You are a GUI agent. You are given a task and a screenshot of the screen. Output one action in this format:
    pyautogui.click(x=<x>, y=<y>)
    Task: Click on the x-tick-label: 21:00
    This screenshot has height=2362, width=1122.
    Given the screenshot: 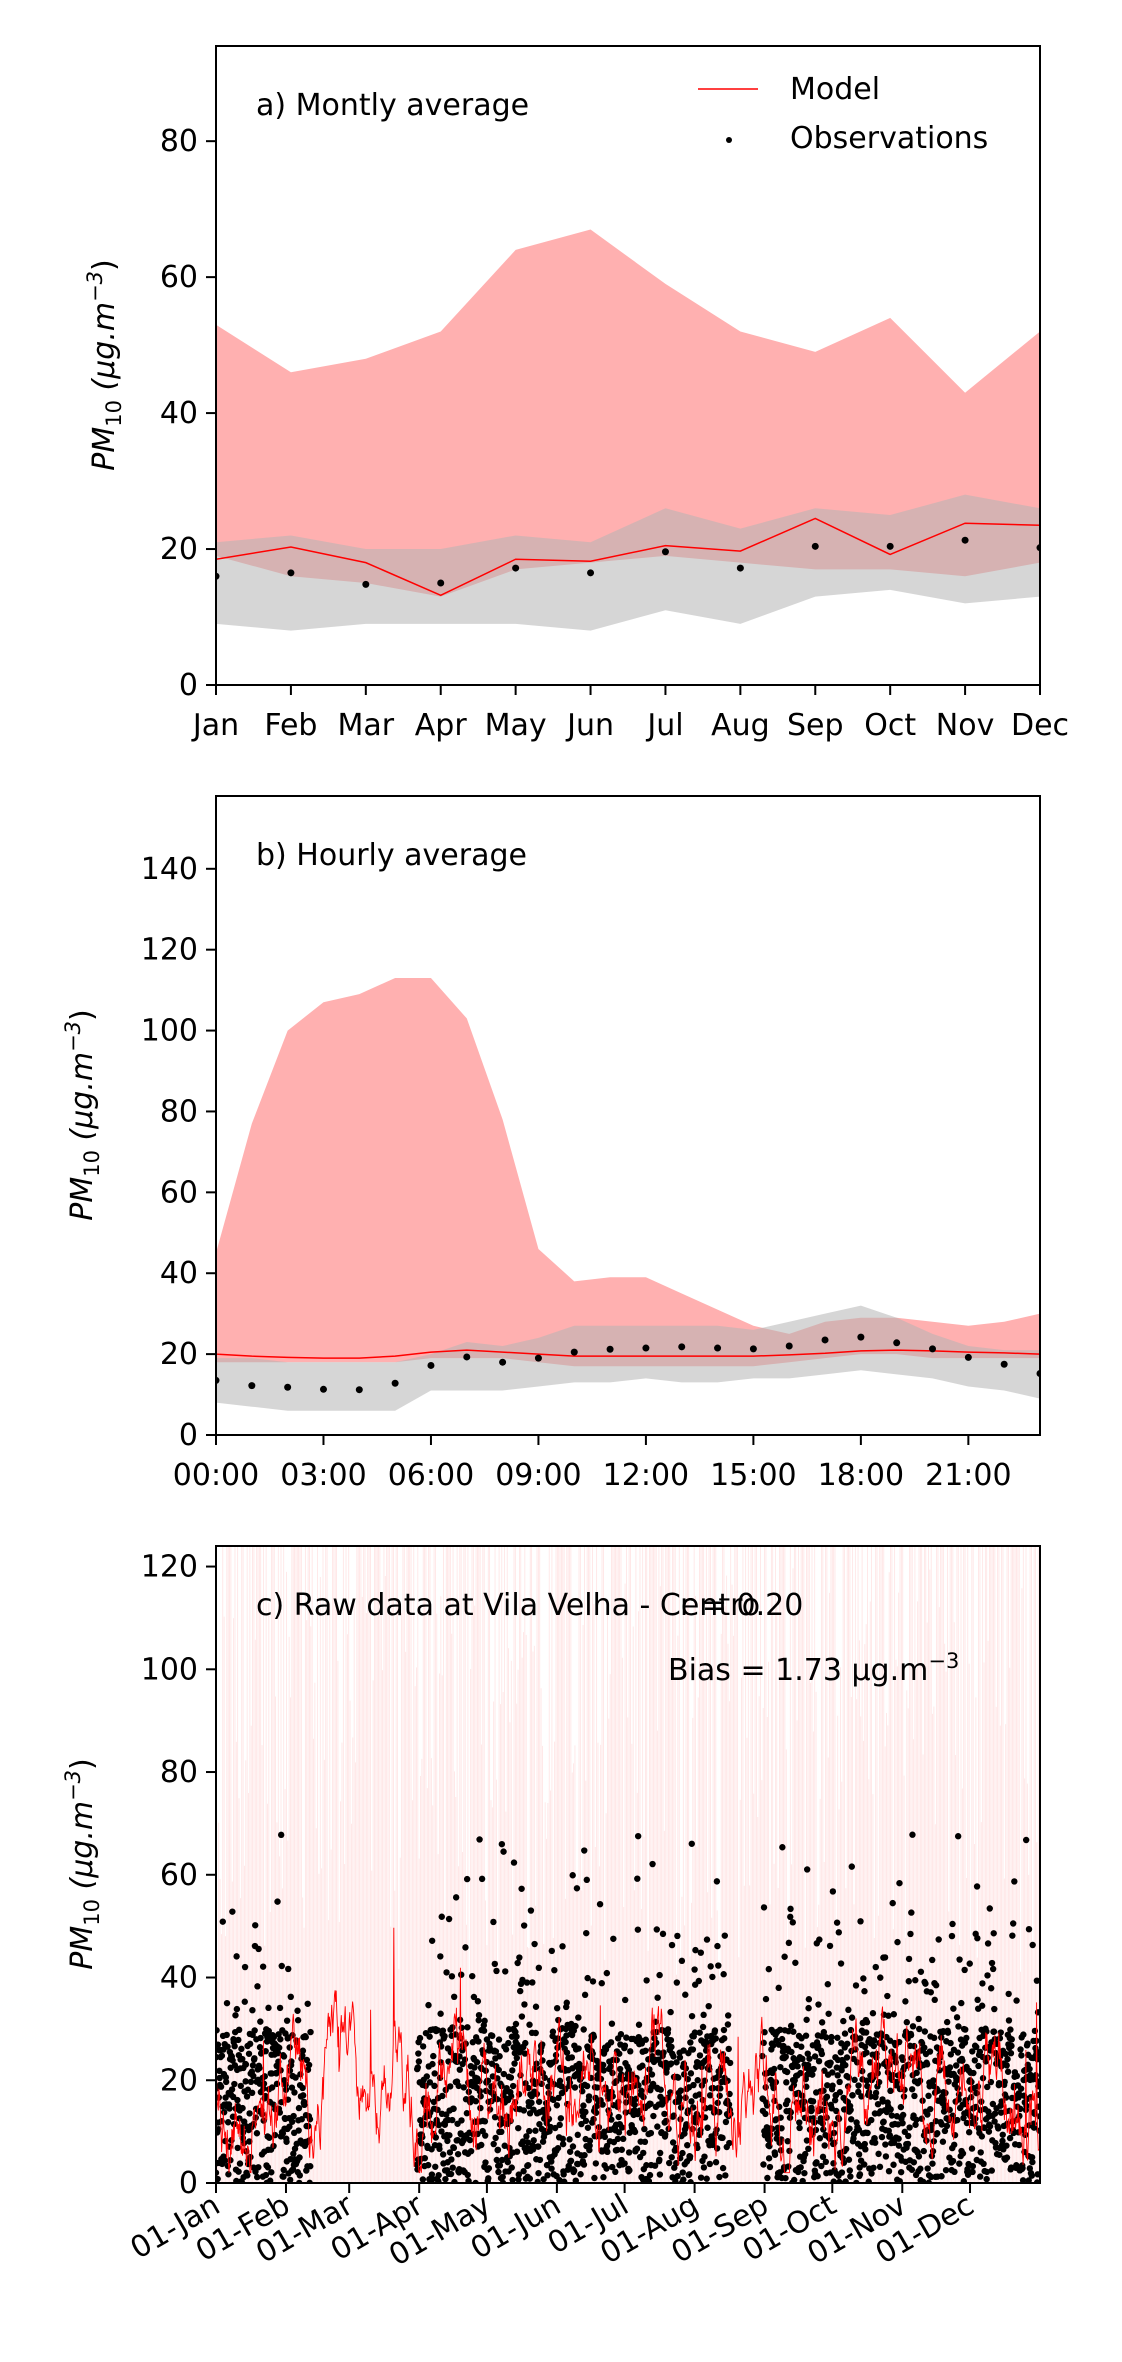 What is the action you would take?
    pyautogui.click(x=968, y=1475)
    